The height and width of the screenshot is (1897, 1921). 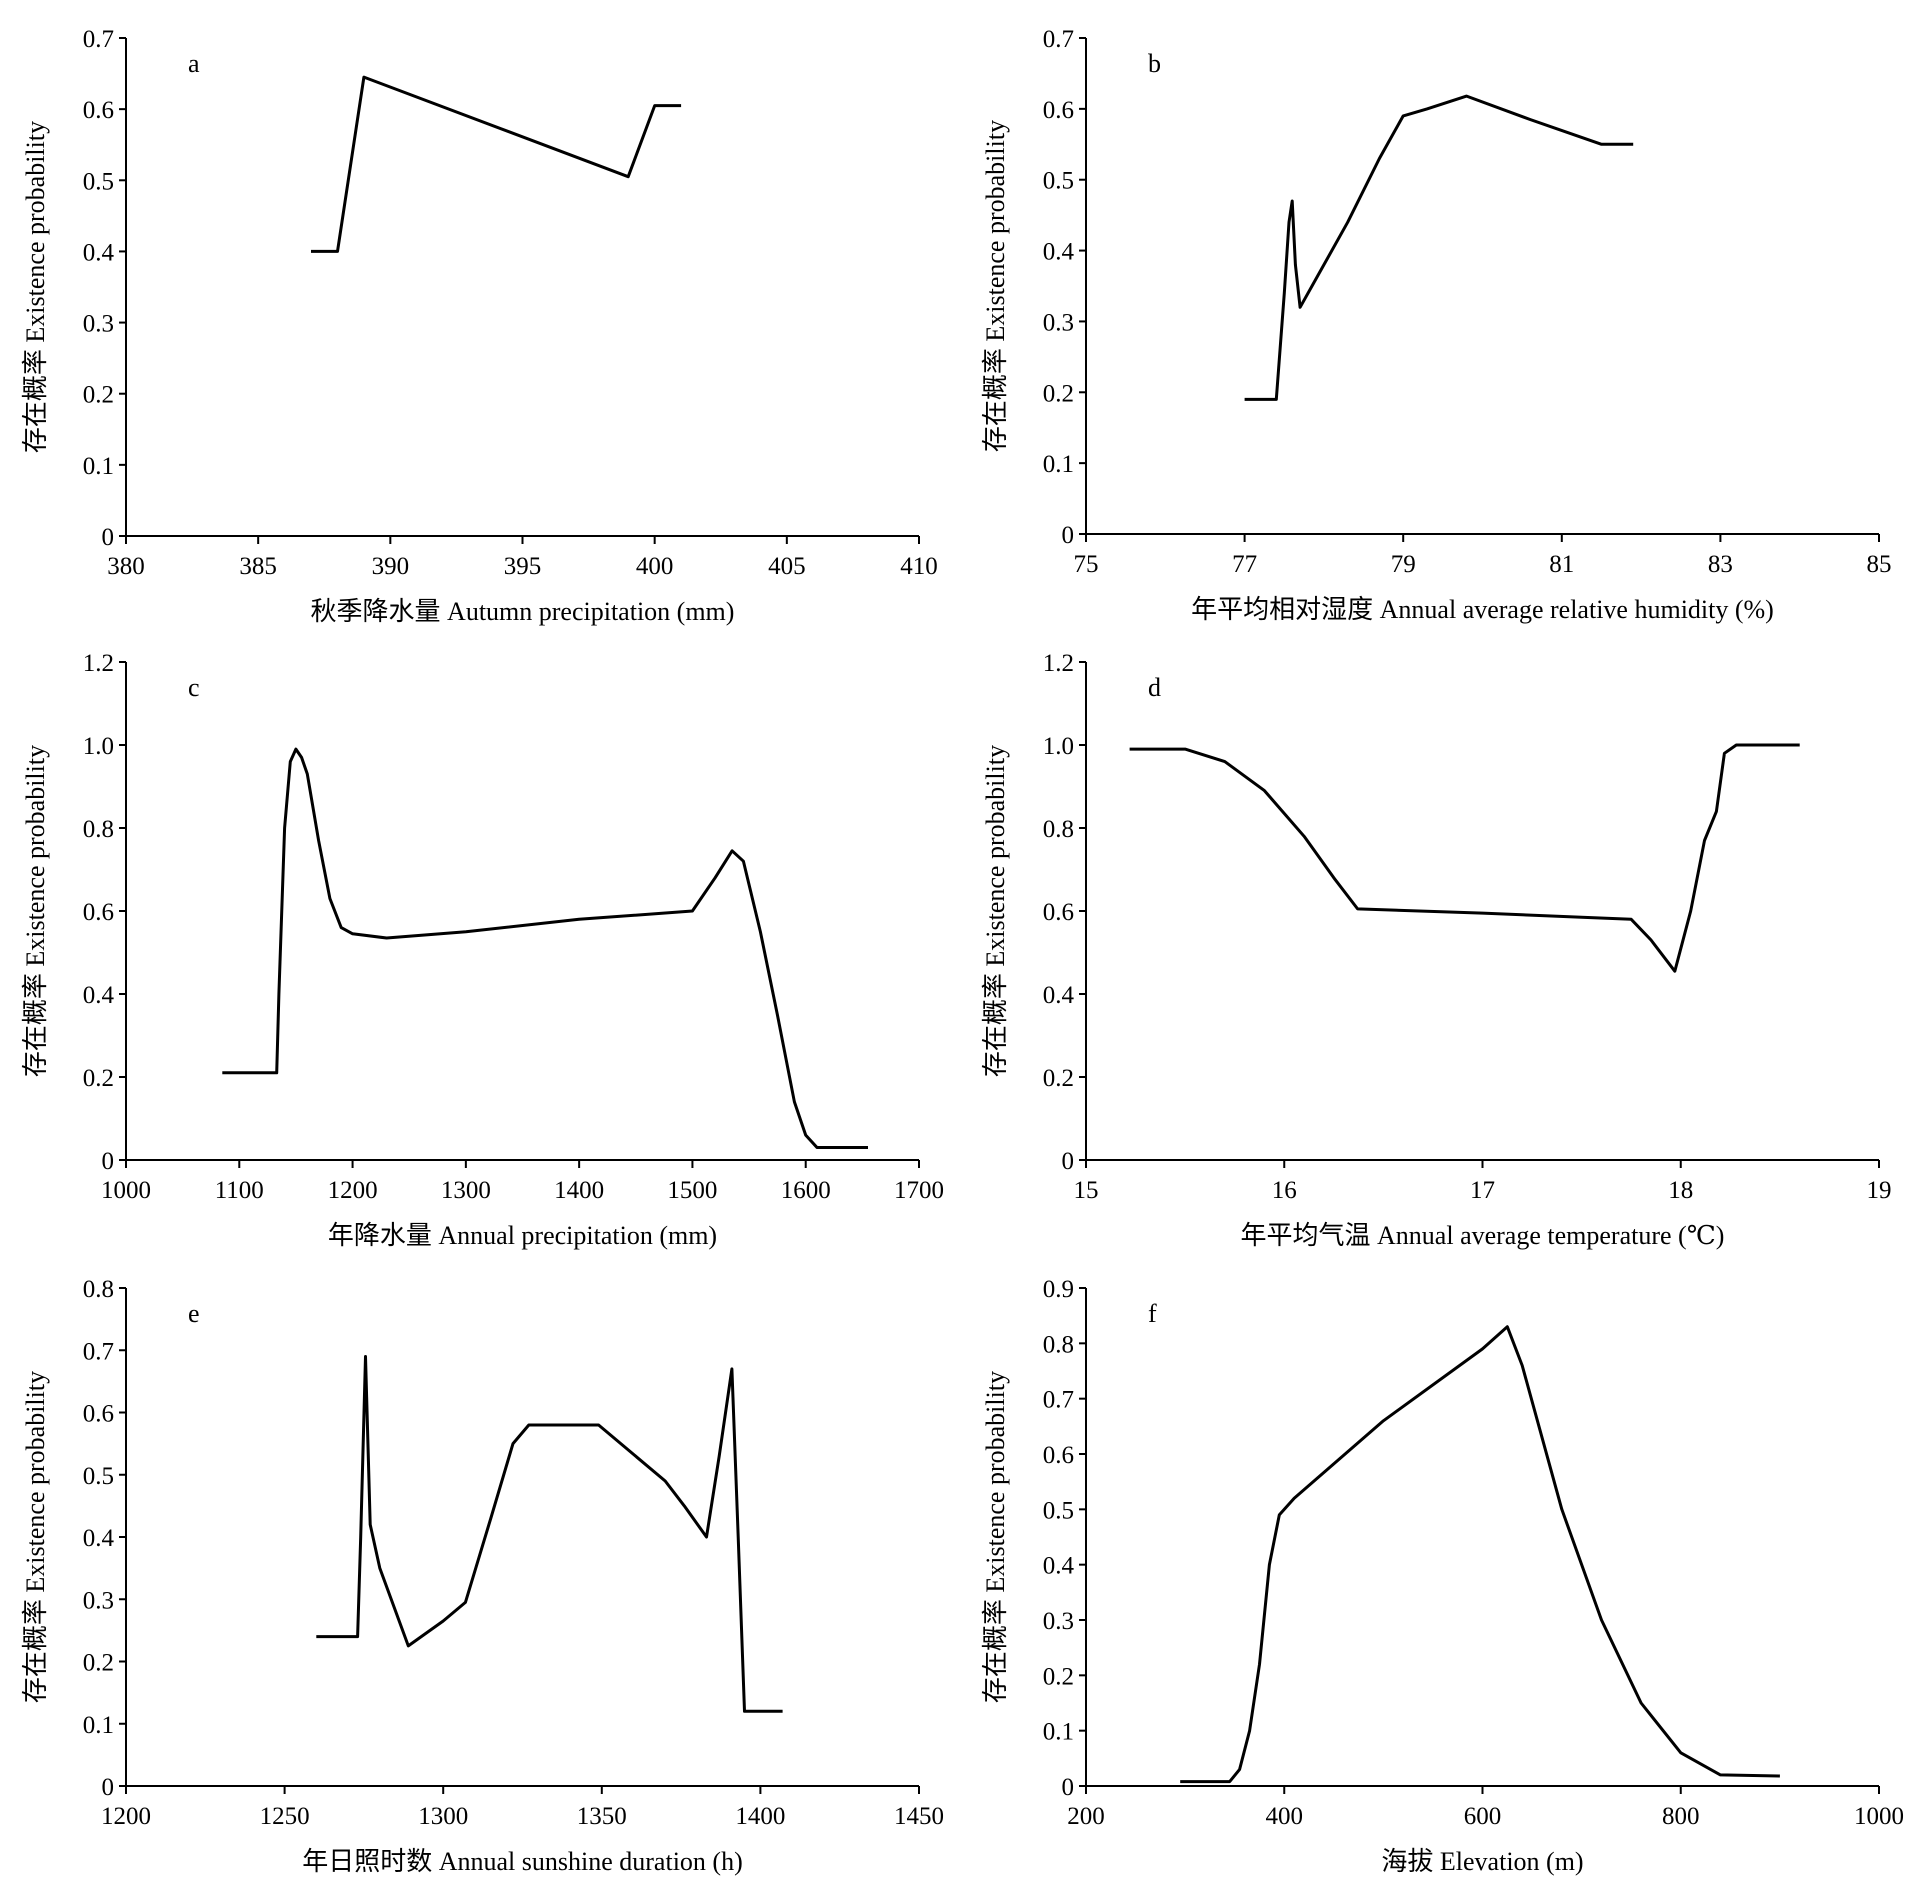 I want to click on x-tick-label: 600, so click(x=1483, y=1816).